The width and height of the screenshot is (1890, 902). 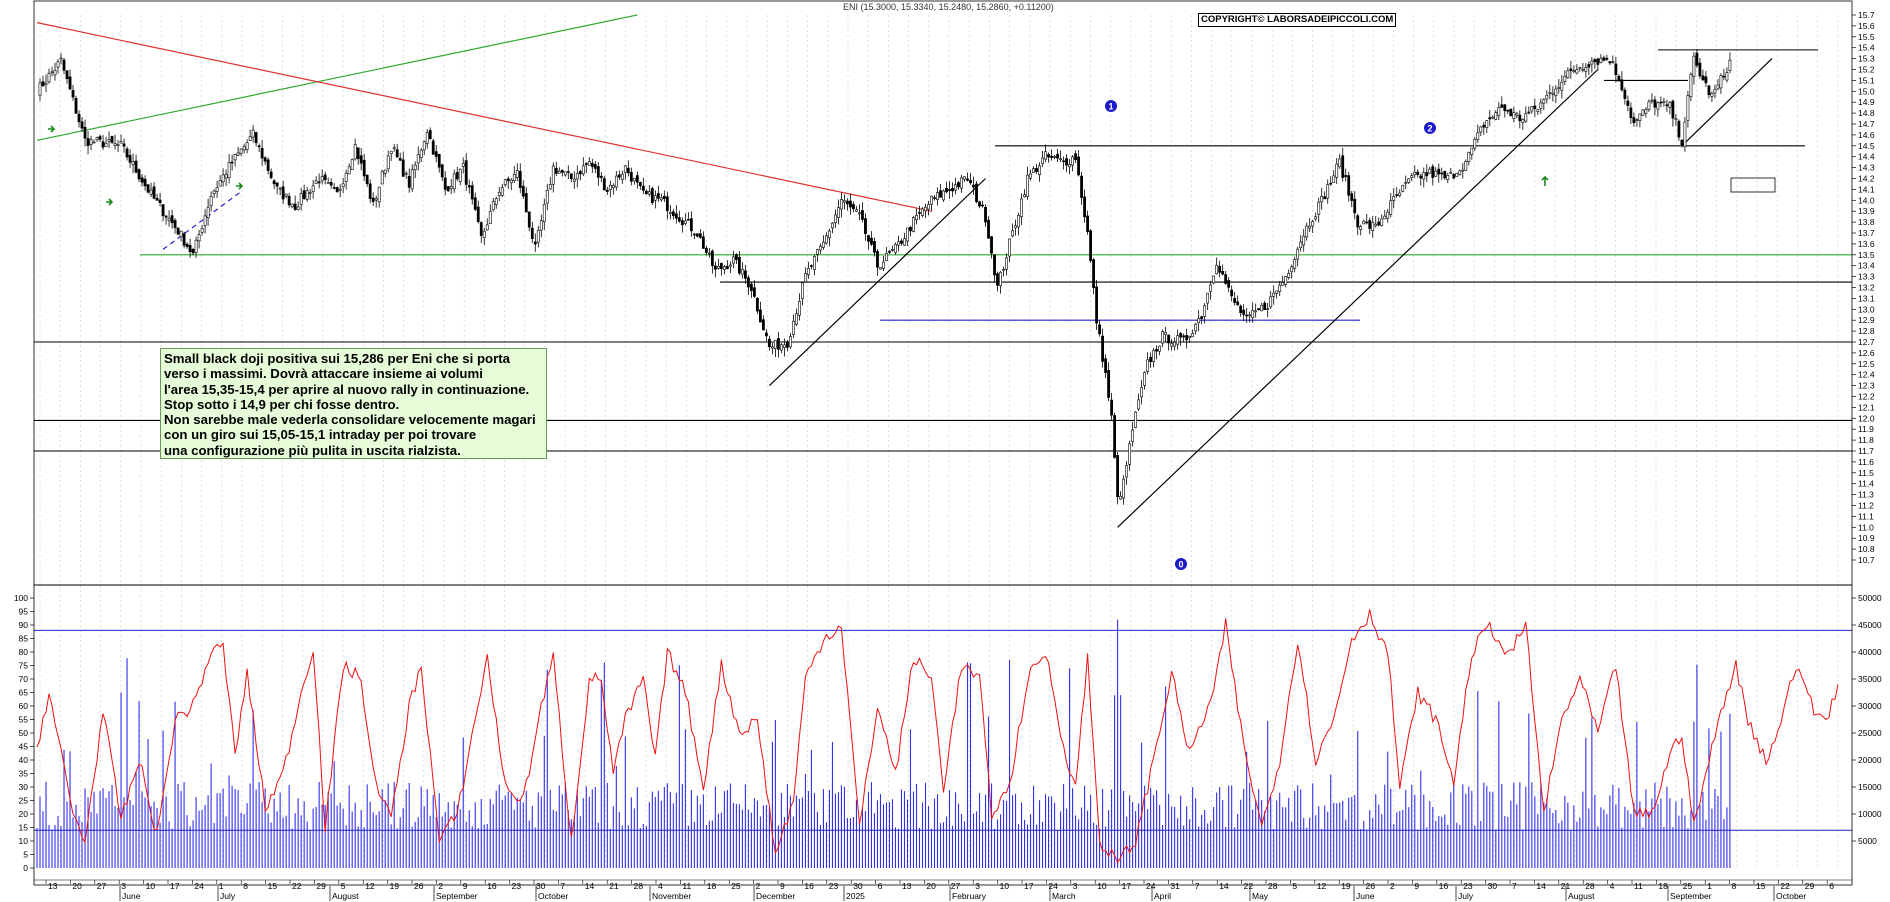 What do you see at coordinates (24, 612) in the screenshot?
I see `osc-tick-label: 95` at bounding box center [24, 612].